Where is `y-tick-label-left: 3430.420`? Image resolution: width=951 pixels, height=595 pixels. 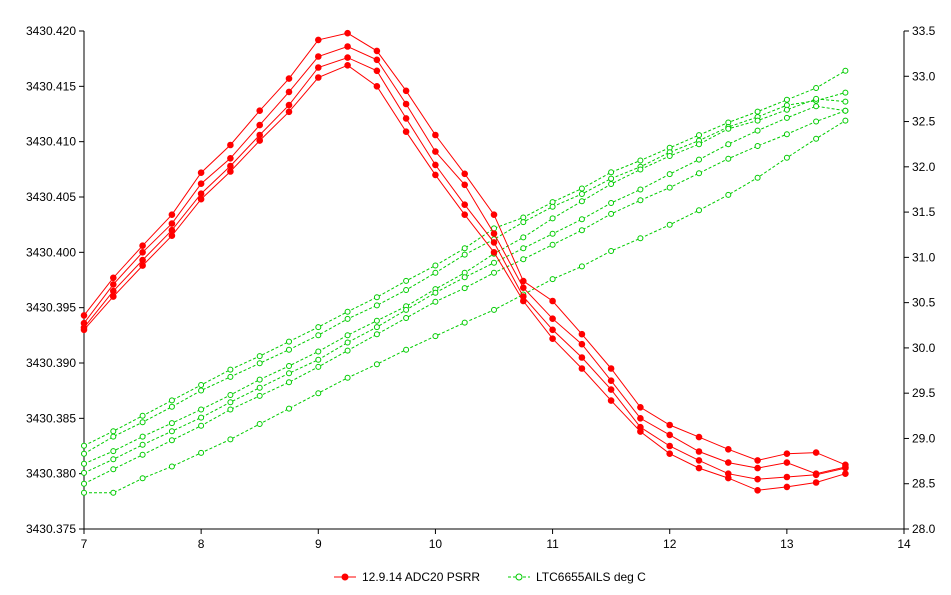 y-tick-label-left: 3430.420 is located at coordinates (51, 31).